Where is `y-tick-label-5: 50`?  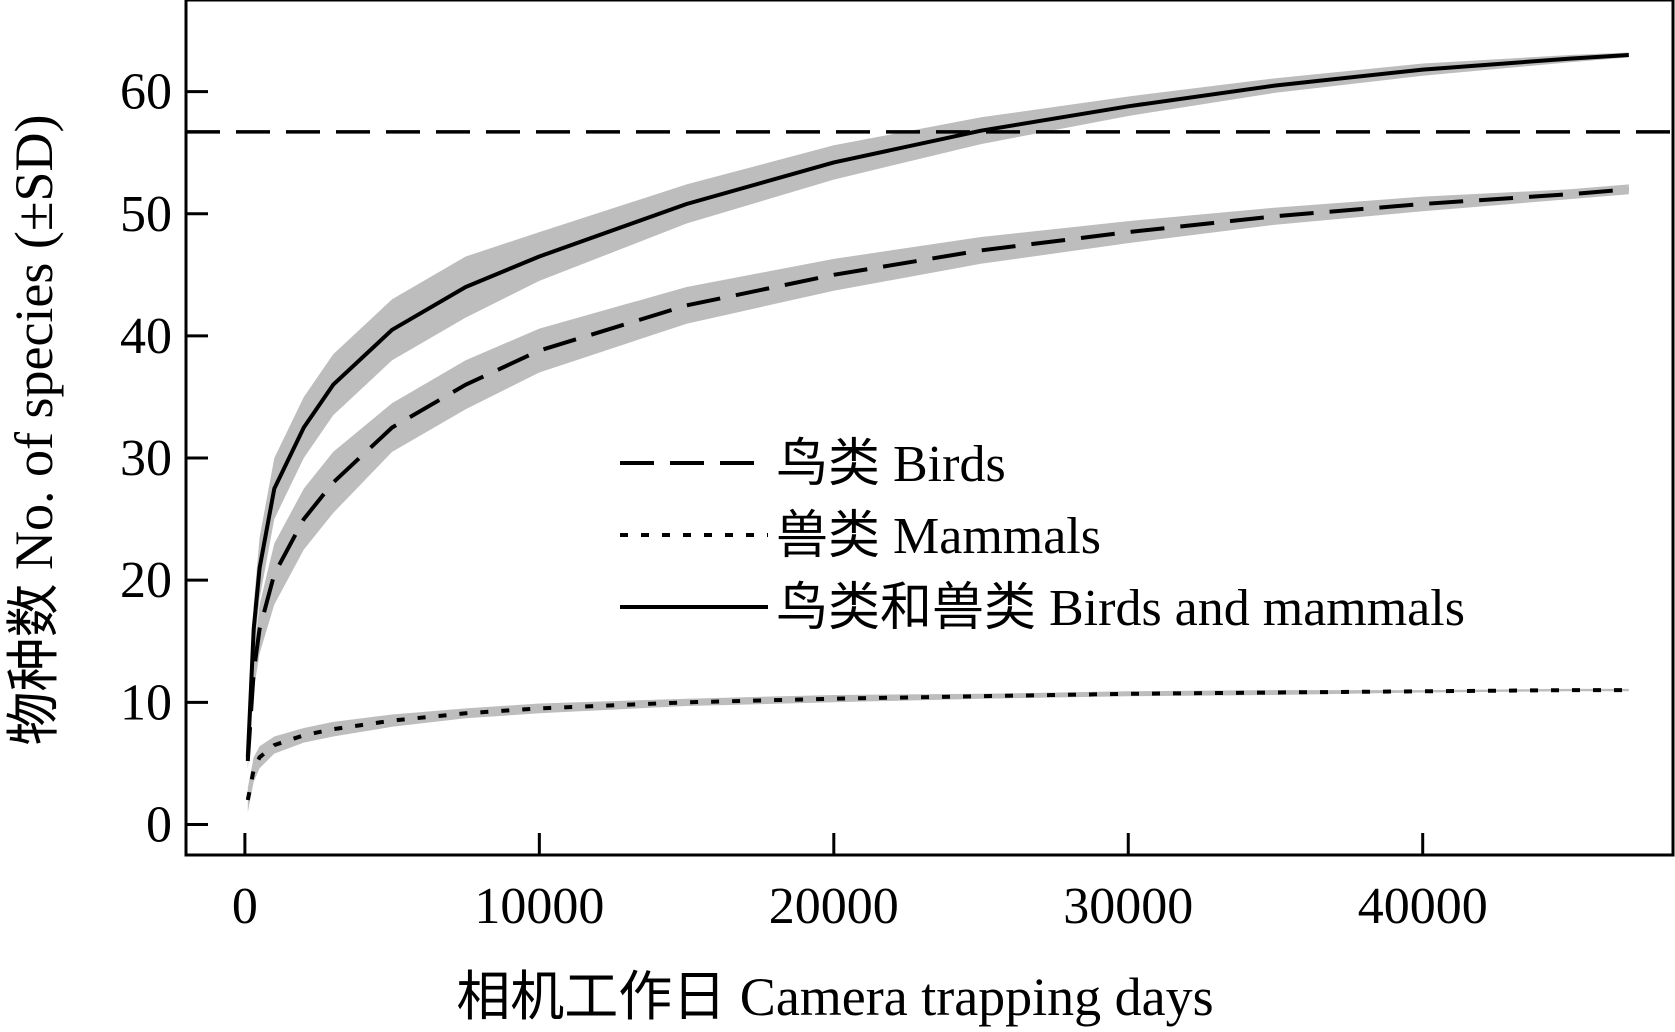
y-tick-label-5: 50 is located at coordinates (146, 214).